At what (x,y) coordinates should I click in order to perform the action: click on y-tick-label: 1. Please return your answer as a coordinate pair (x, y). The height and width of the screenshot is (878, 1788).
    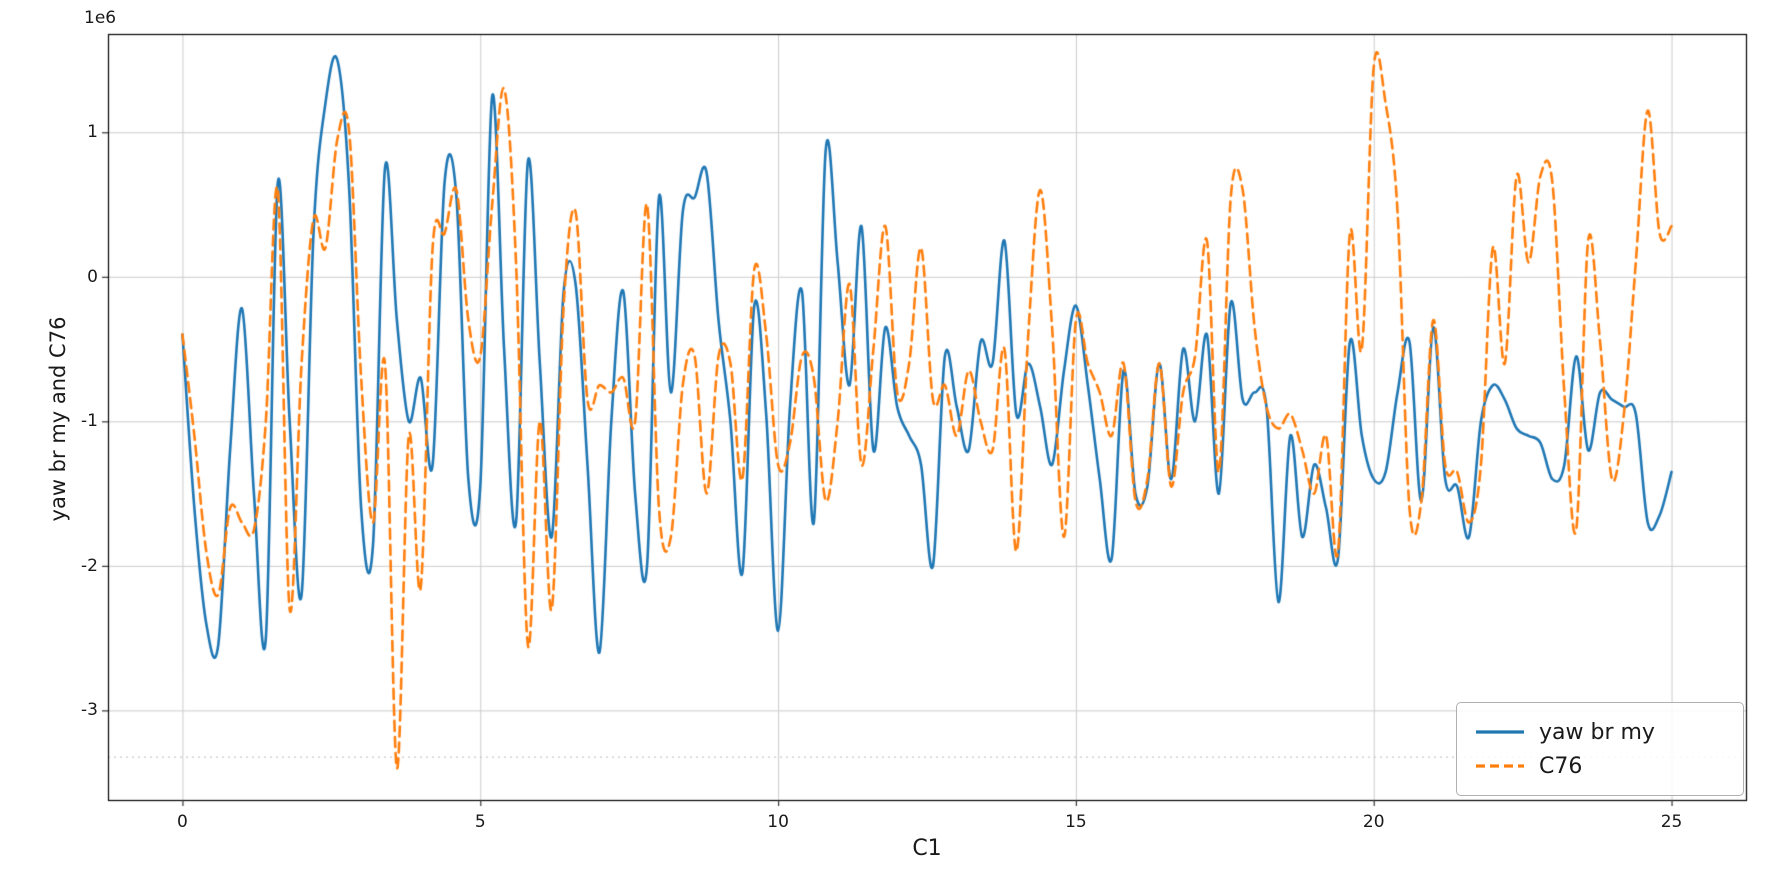
    Looking at the image, I should click on (92, 132).